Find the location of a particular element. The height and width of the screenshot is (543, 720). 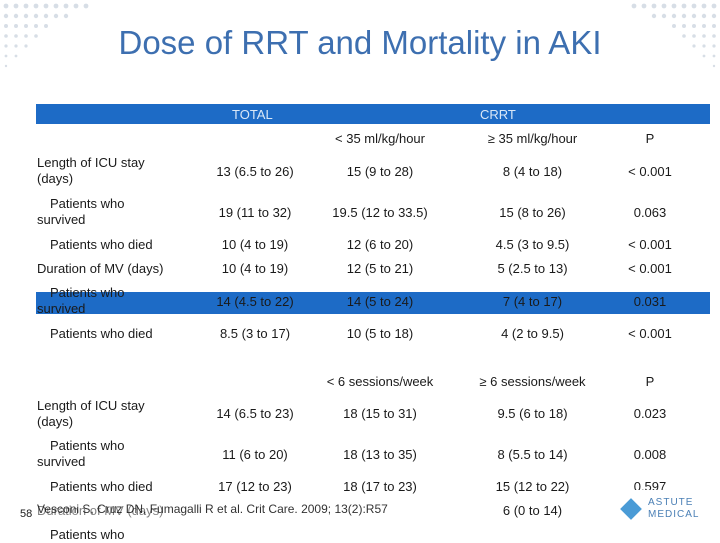

header-band: TOTAL CRRT is located at coordinates (373, 114).